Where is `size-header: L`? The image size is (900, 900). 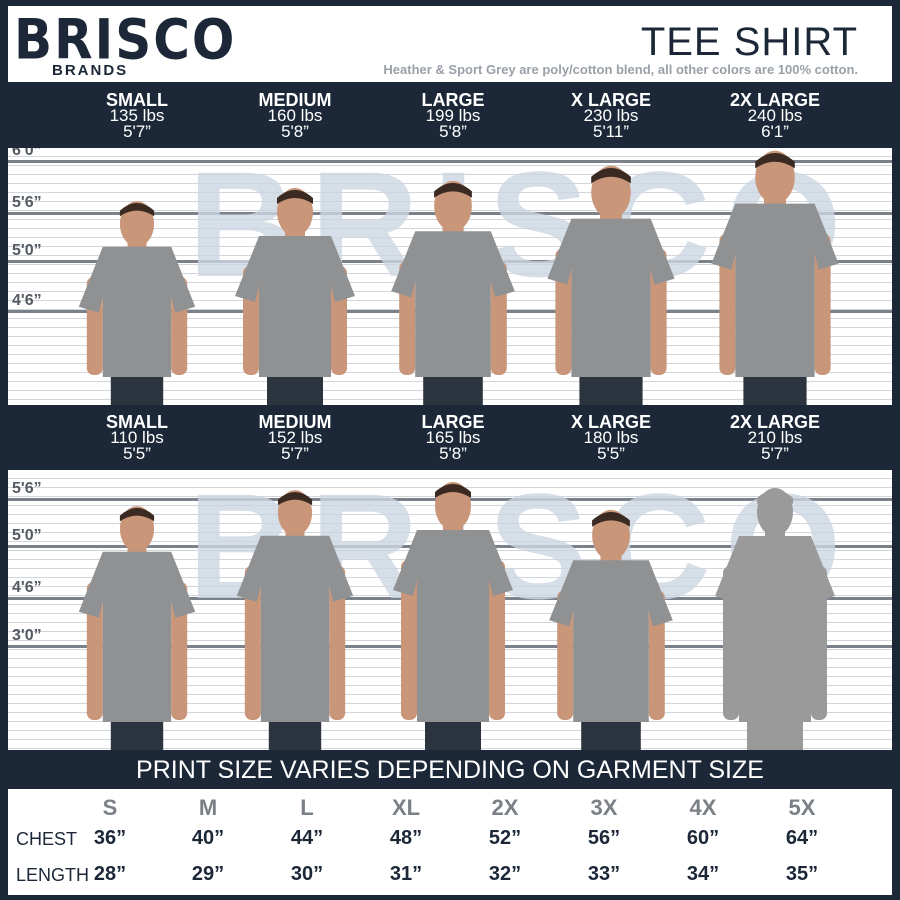
size-header: L is located at coordinates (307, 807).